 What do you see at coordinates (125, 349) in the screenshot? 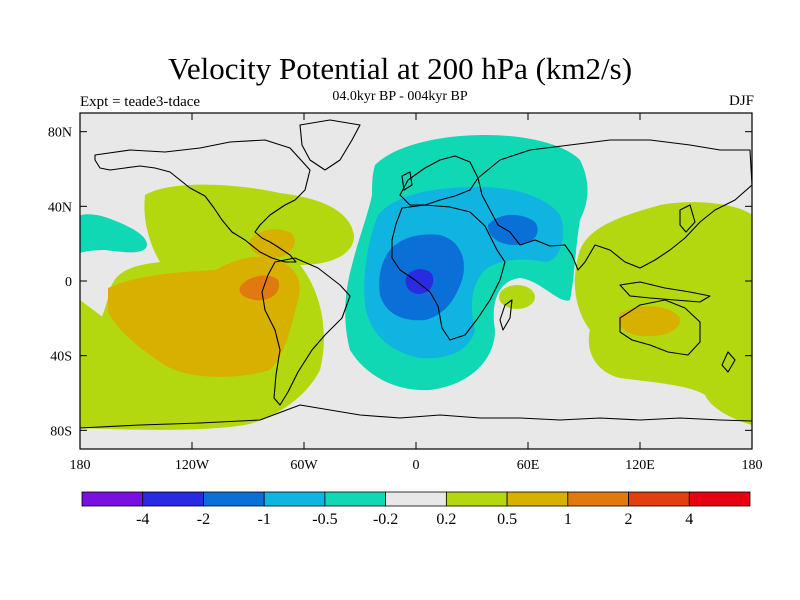
I see `contour-pos-0-2-southwest` at bounding box center [125, 349].